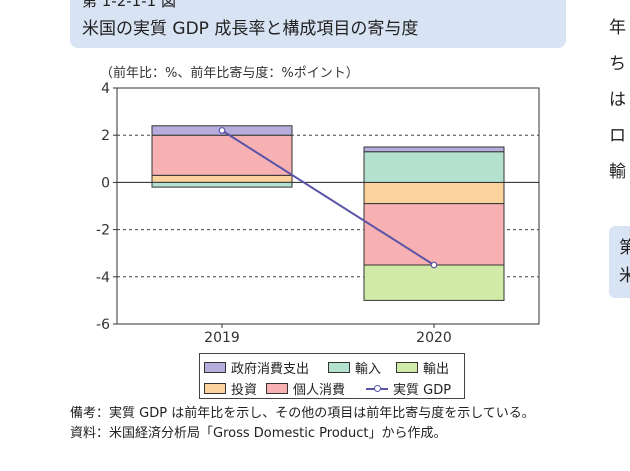 The width and height of the screenshot is (630, 471). What do you see at coordinates (328, 197) in the screenshot?
I see `gdp-line` at bounding box center [328, 197].